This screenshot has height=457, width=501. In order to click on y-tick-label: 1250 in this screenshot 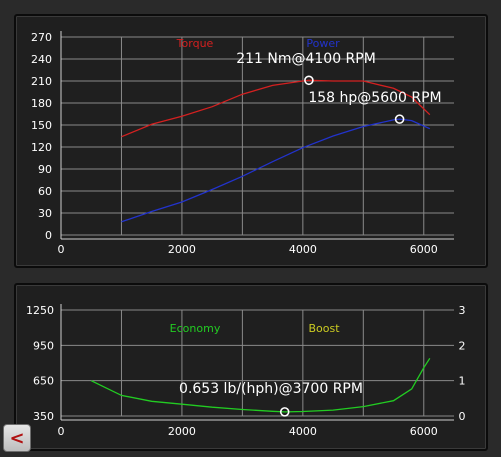, I will do `click(40, 310)`.